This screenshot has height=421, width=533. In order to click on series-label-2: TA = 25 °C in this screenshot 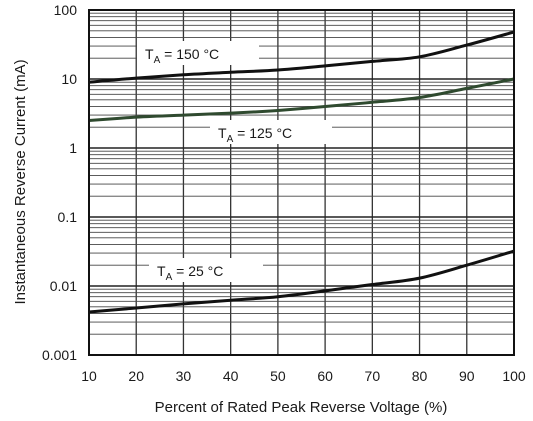, I will do `click(190, 273)`.